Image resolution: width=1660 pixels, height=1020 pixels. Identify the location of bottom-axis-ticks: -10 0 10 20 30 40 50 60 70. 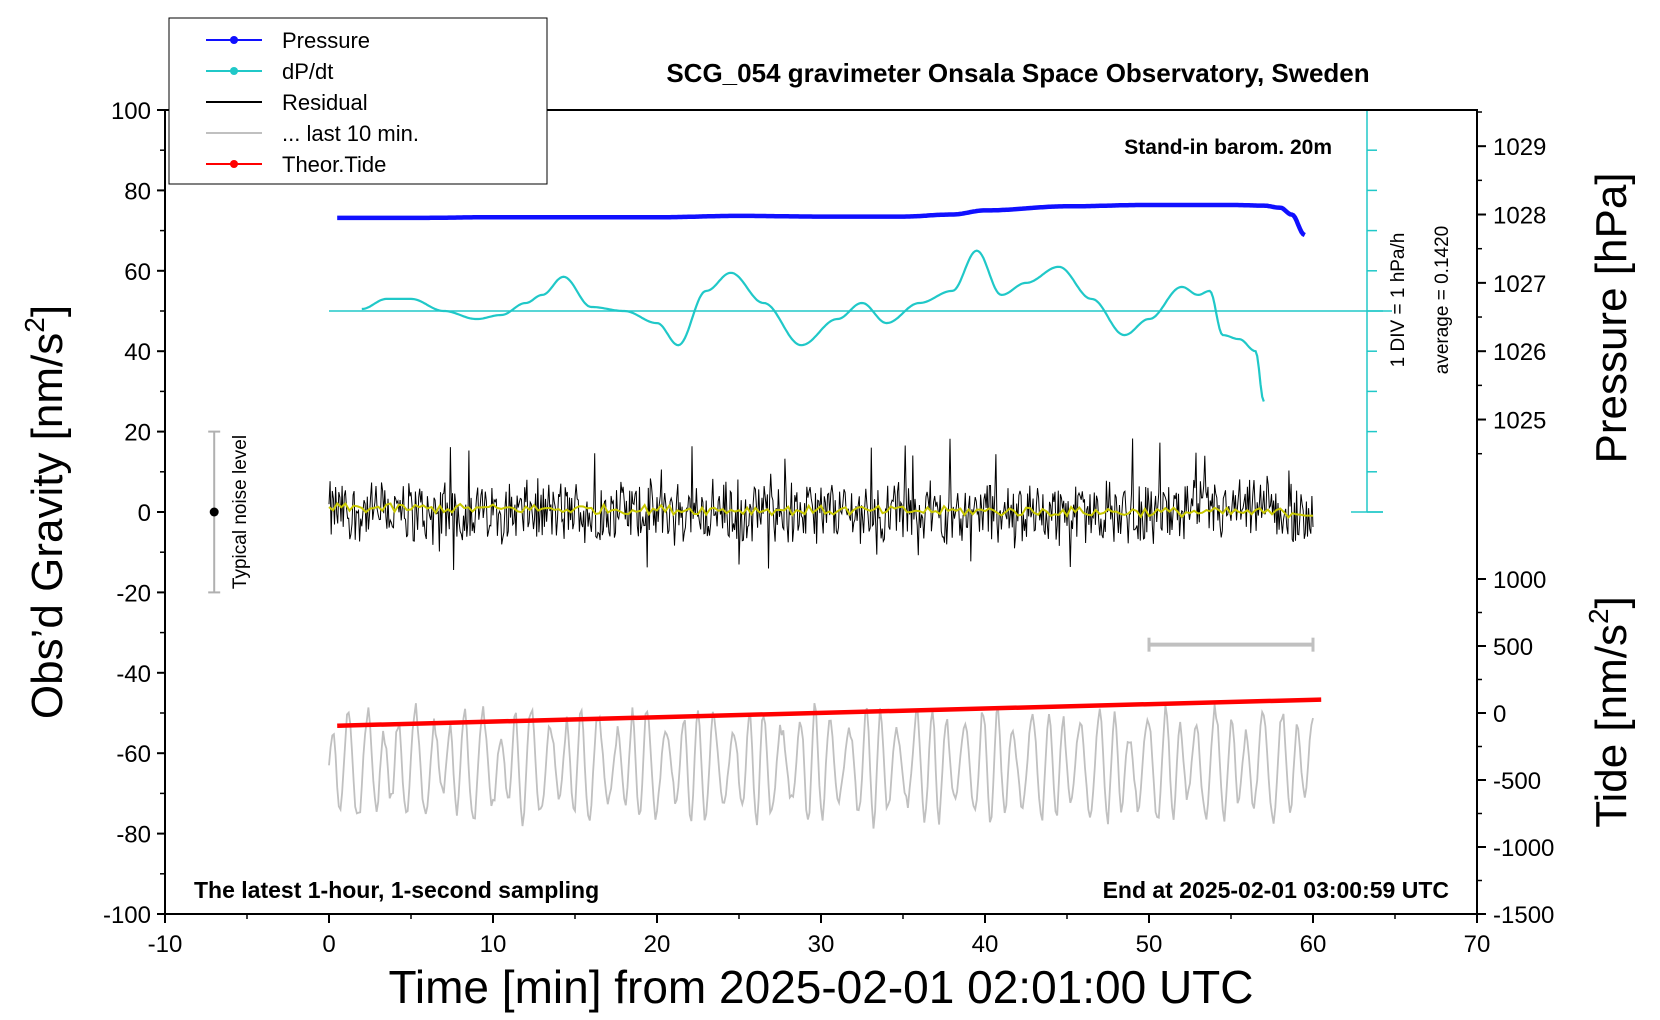
(819, 936).